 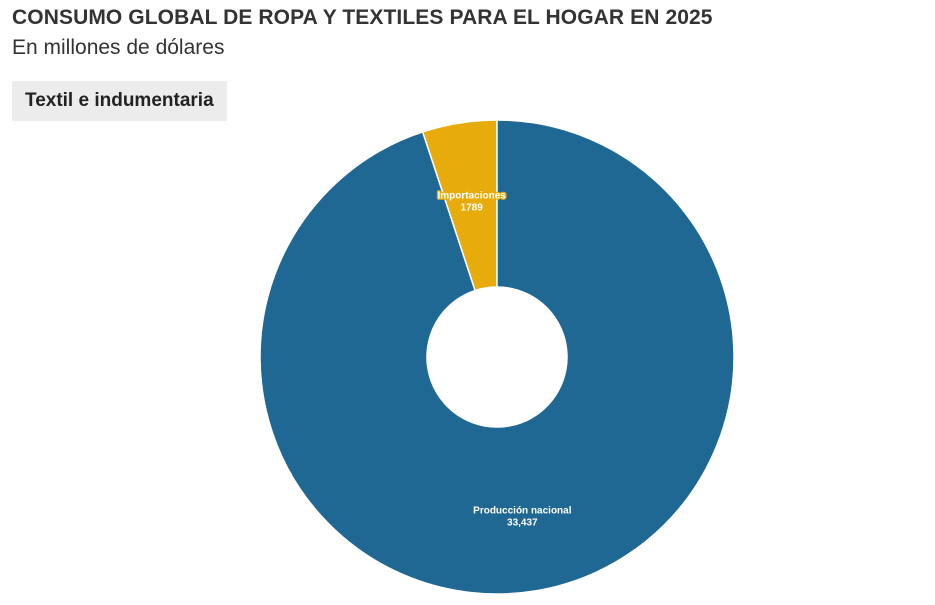 What do you see at coordinates (522, 510) in the screenshot?
I see `data-label-category: Producción nacional` at bounding box center [522, 510].